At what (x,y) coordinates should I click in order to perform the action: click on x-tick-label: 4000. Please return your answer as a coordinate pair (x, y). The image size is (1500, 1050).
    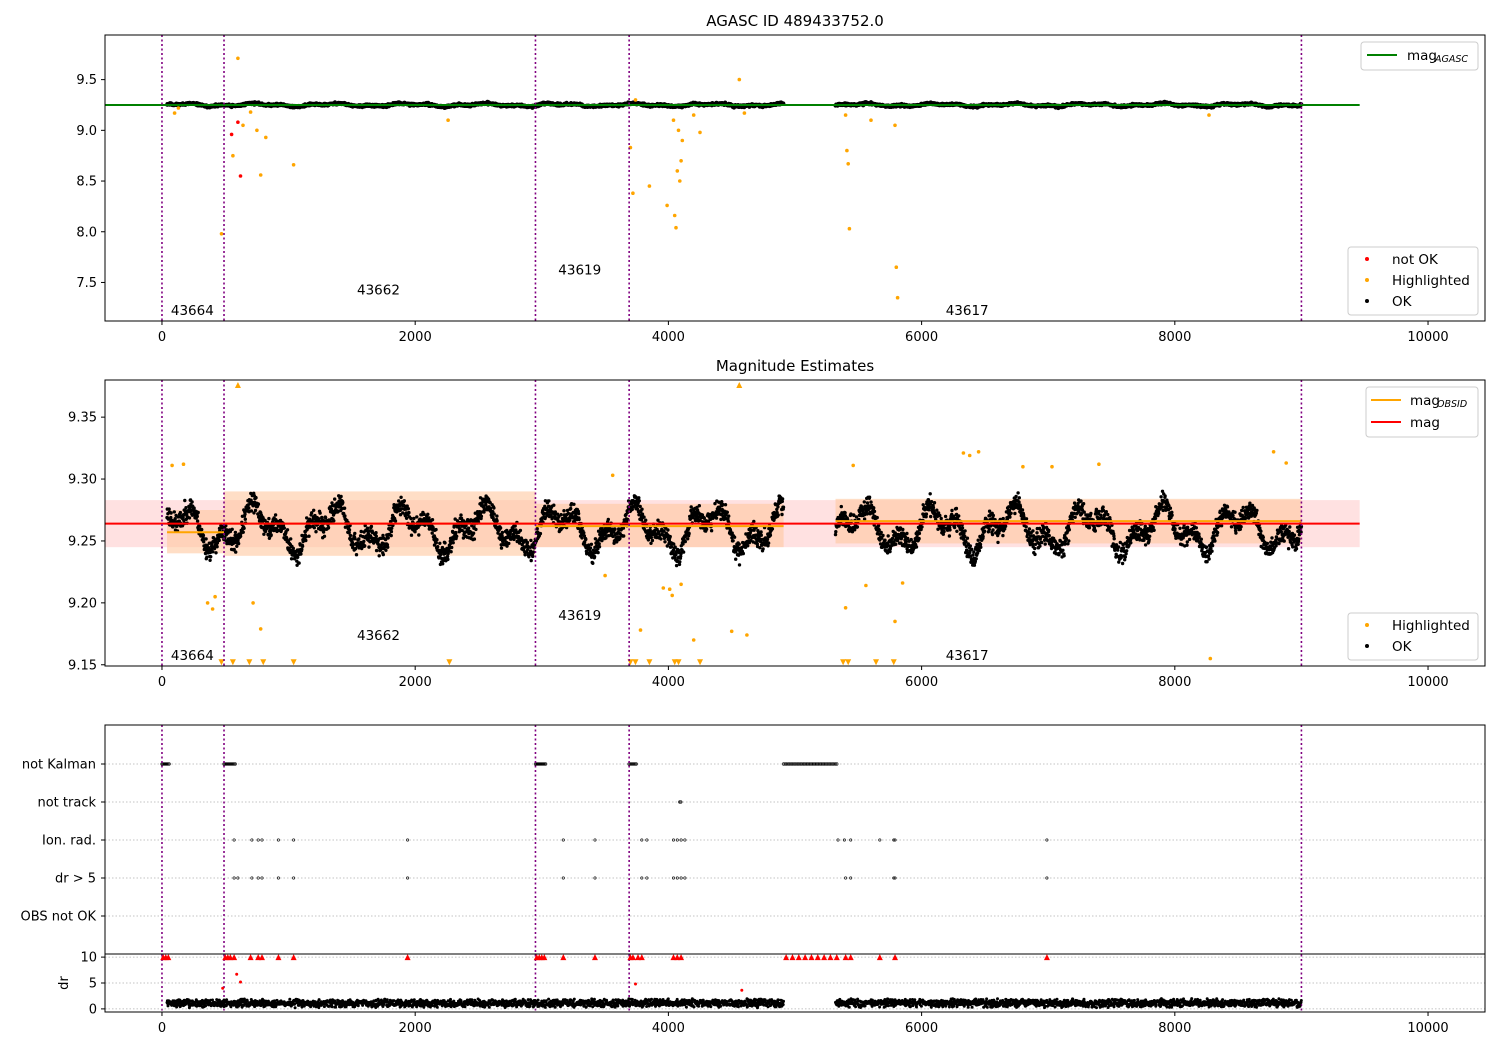
    Looking at the image, I should click on (668, 337).